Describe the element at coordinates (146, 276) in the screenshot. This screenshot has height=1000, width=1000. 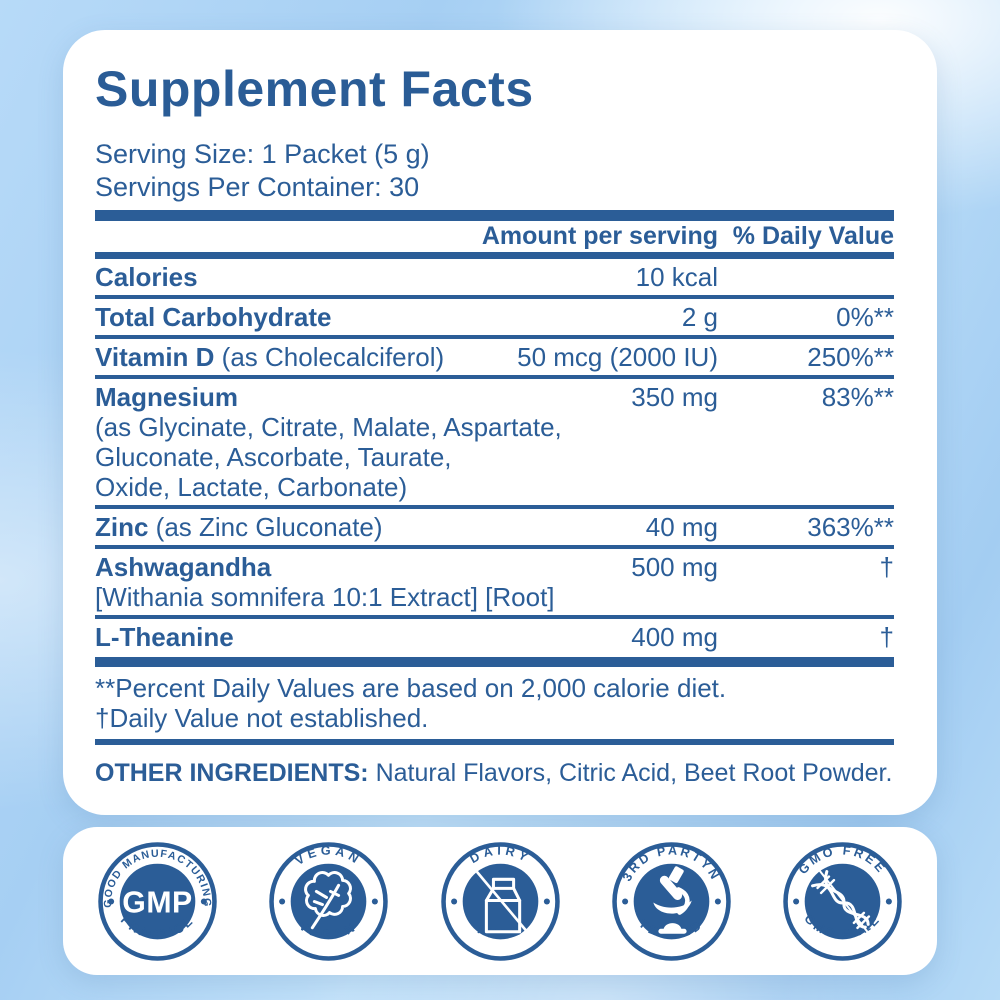
I see `nutrient-name: Calories` at that location.